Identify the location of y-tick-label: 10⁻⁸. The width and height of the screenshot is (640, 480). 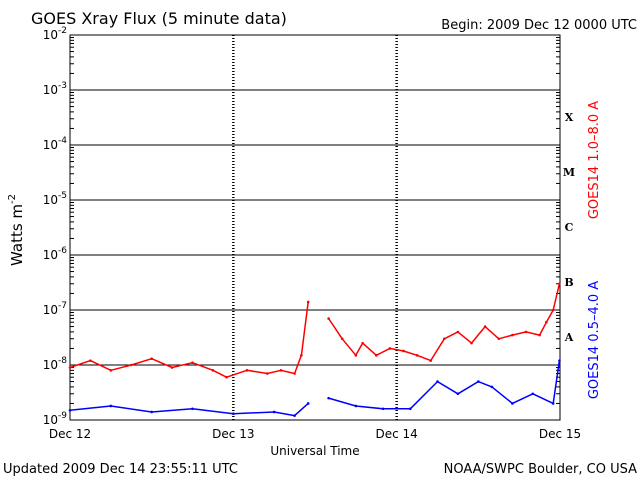
(55, 364).